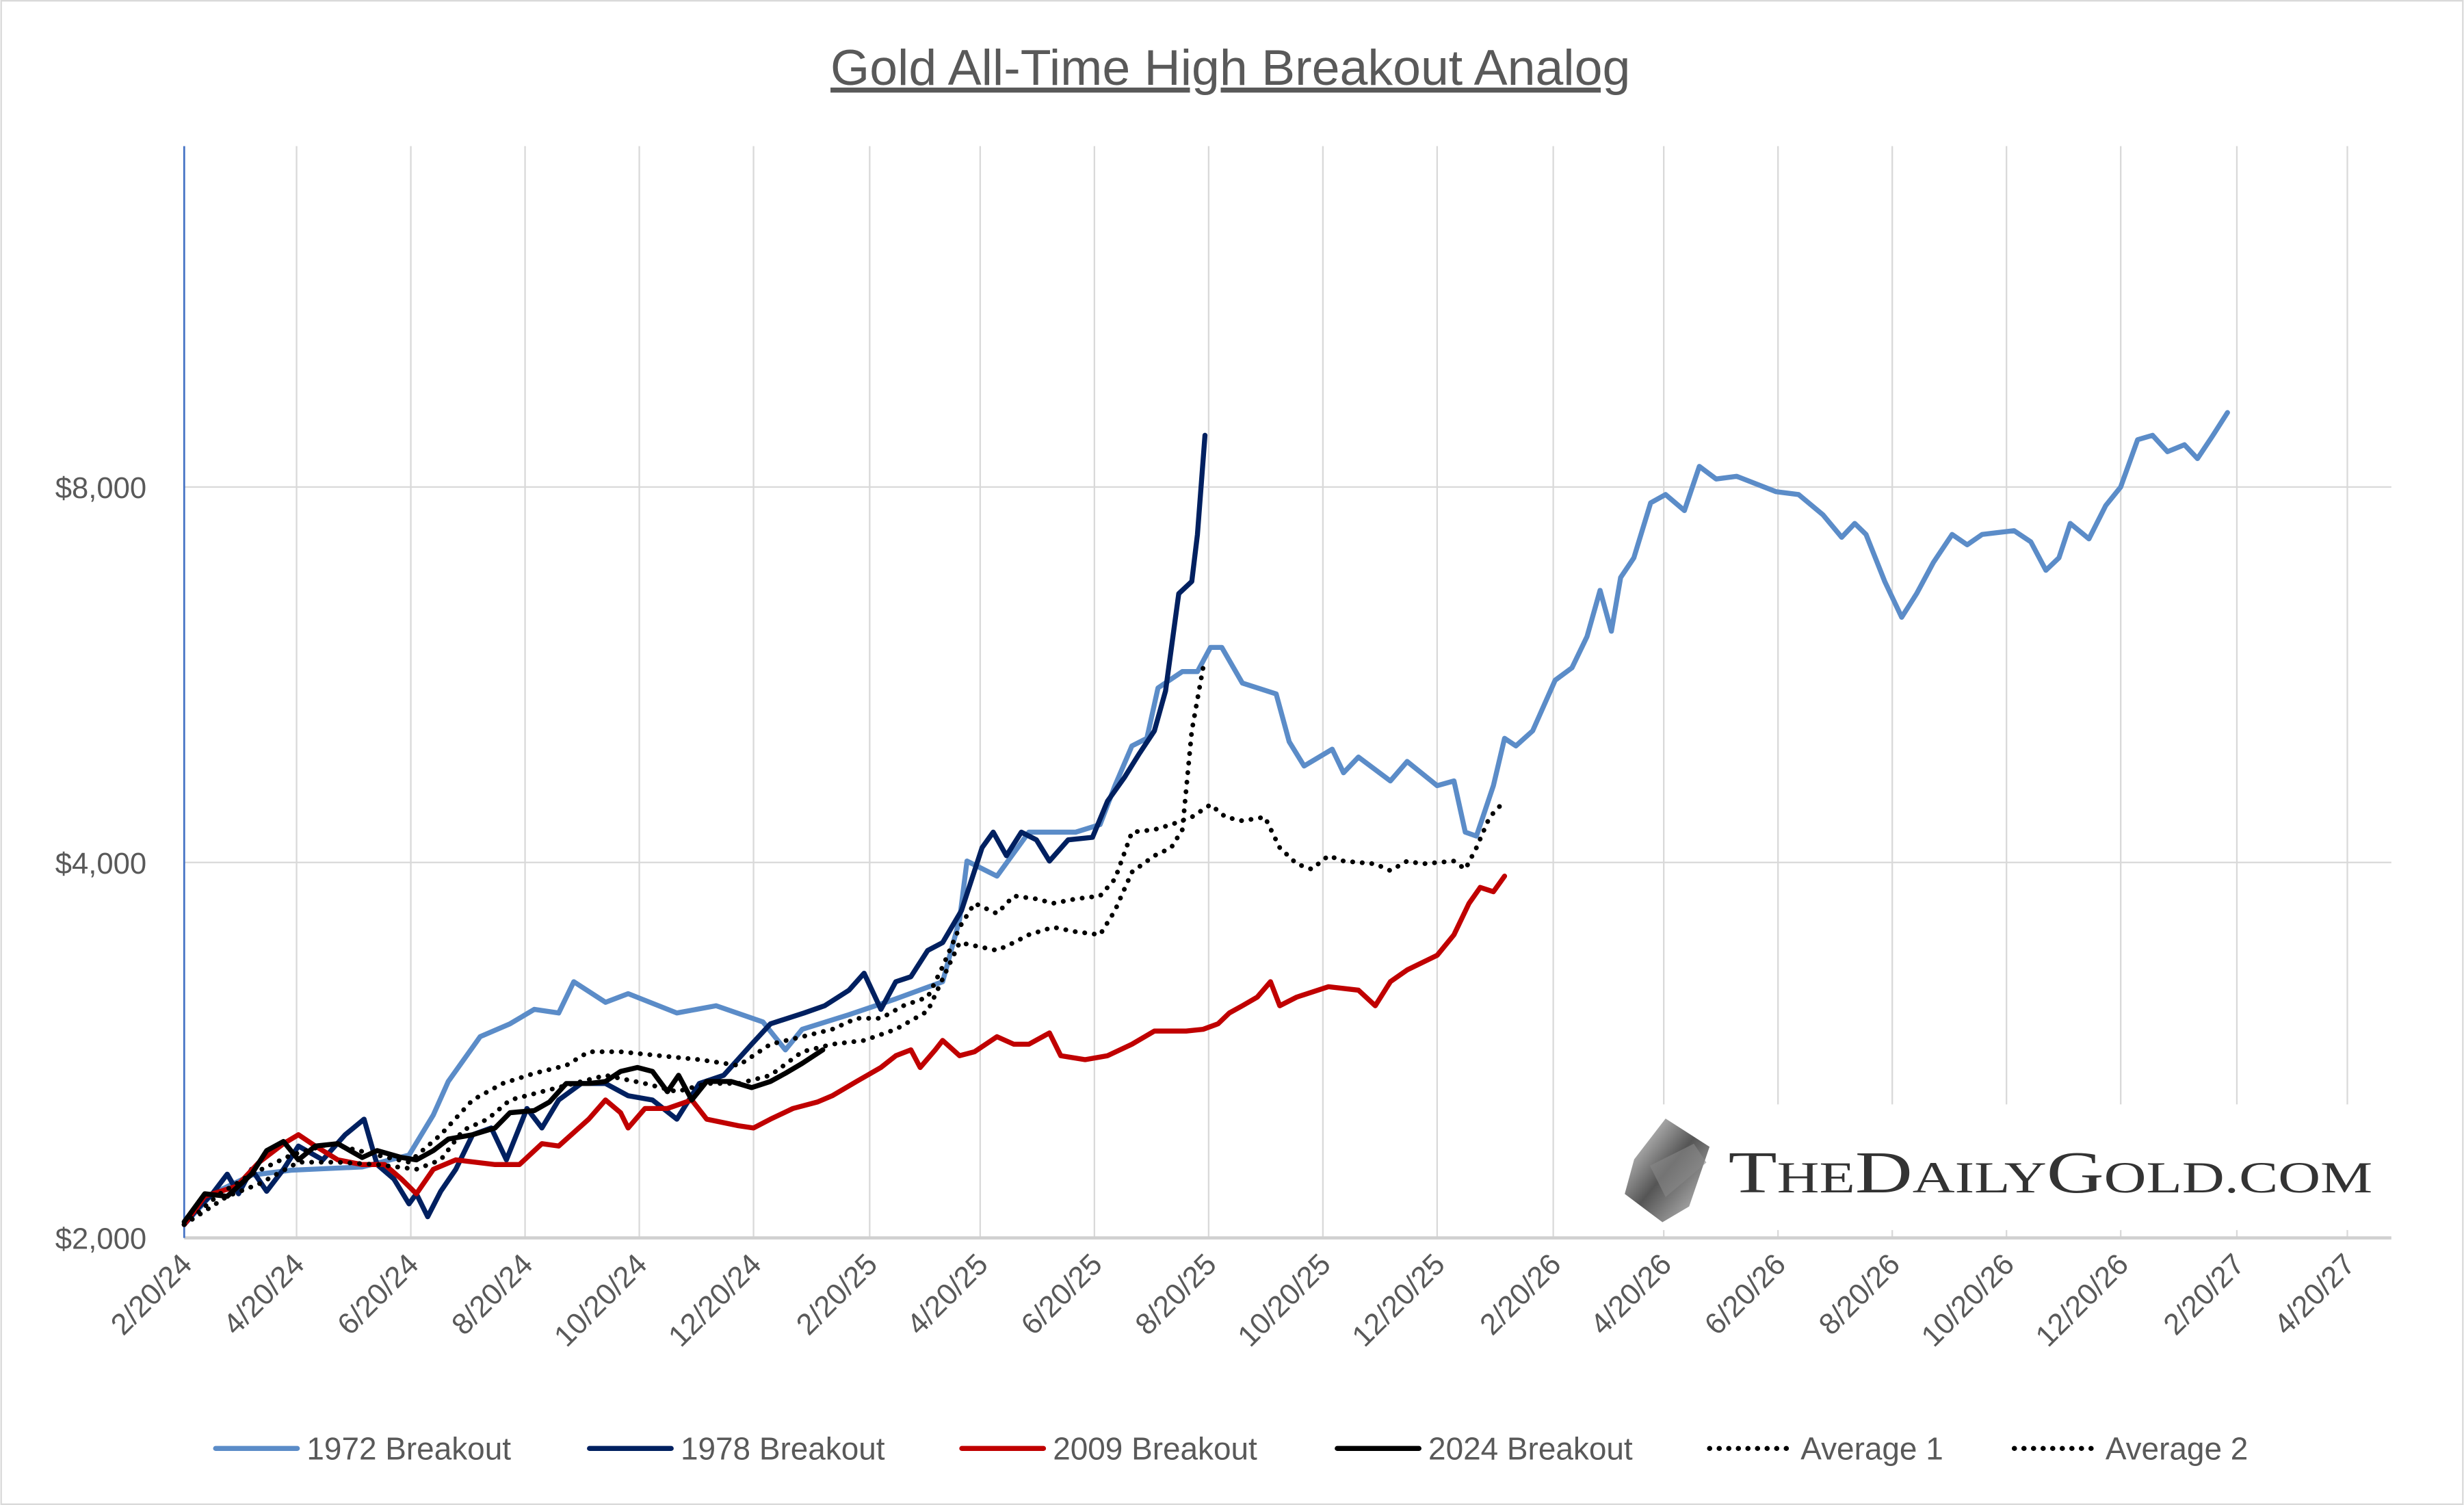 Image resolution: width=2464 pixels, height=1505 pixels. What do you see at coordinates (100, 488) in the screenshot?
I see `y-tick-label: $8,000` at bounding box center [100, 488].